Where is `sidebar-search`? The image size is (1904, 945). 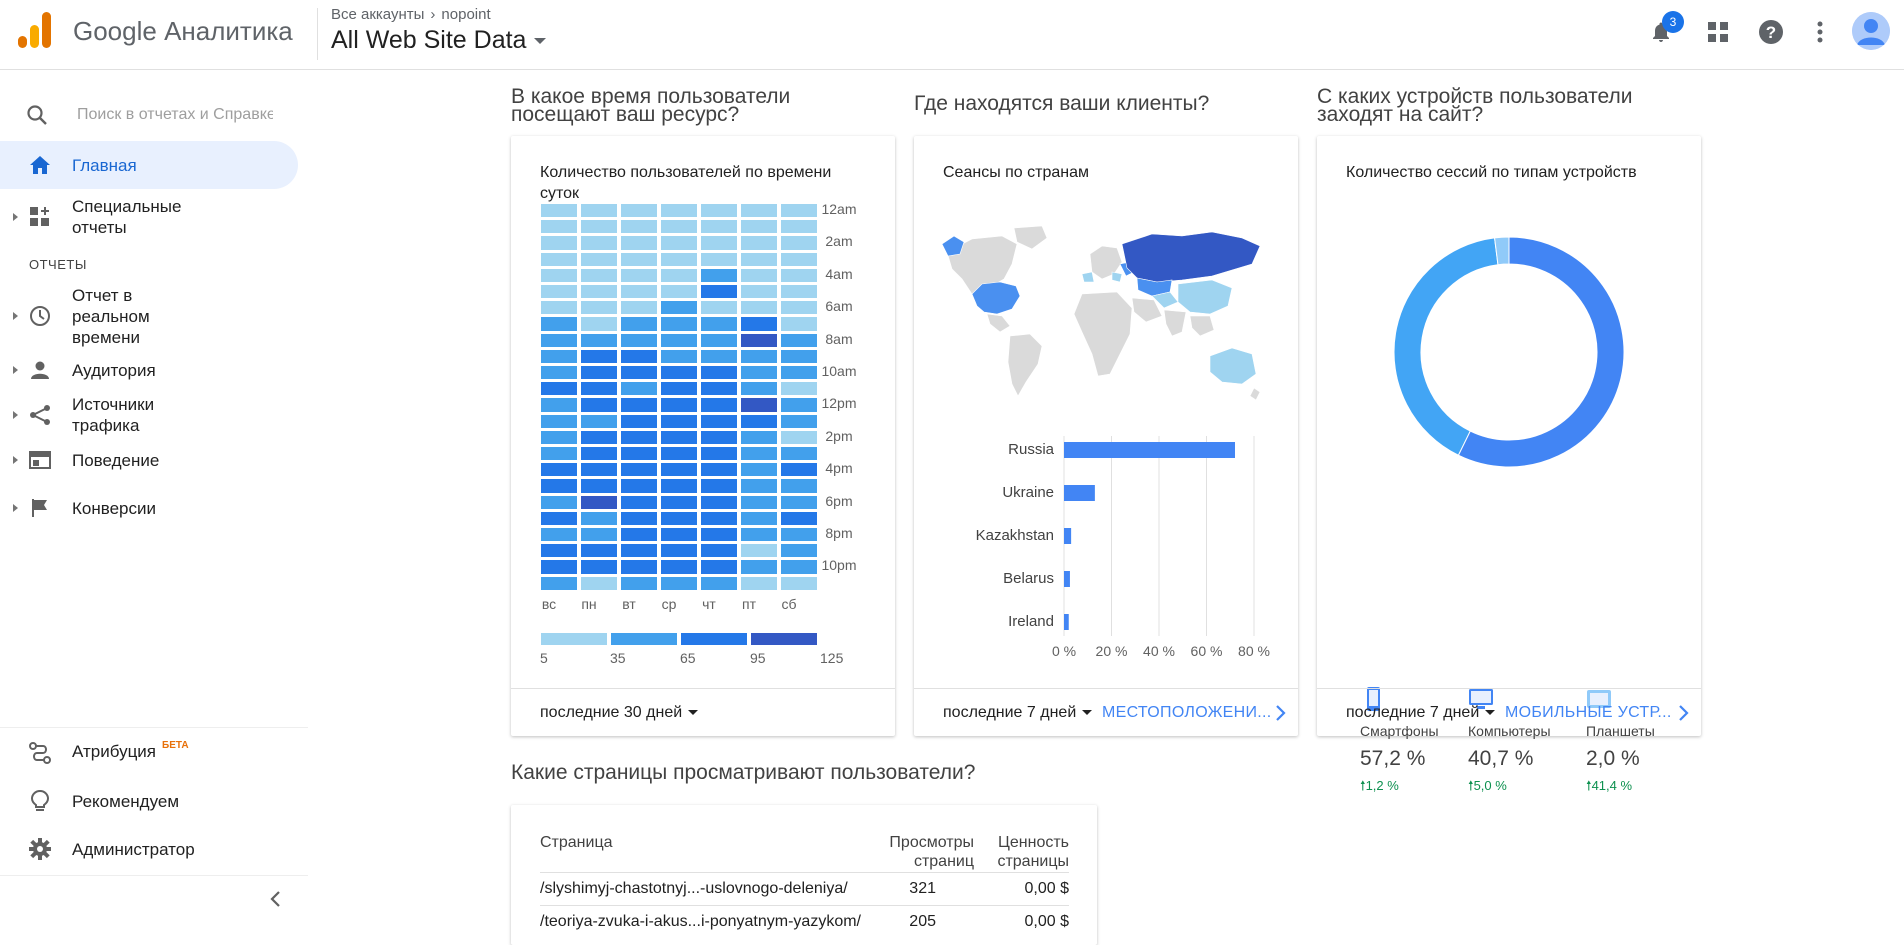 sidebar-search is located at coordinates (154, 115).